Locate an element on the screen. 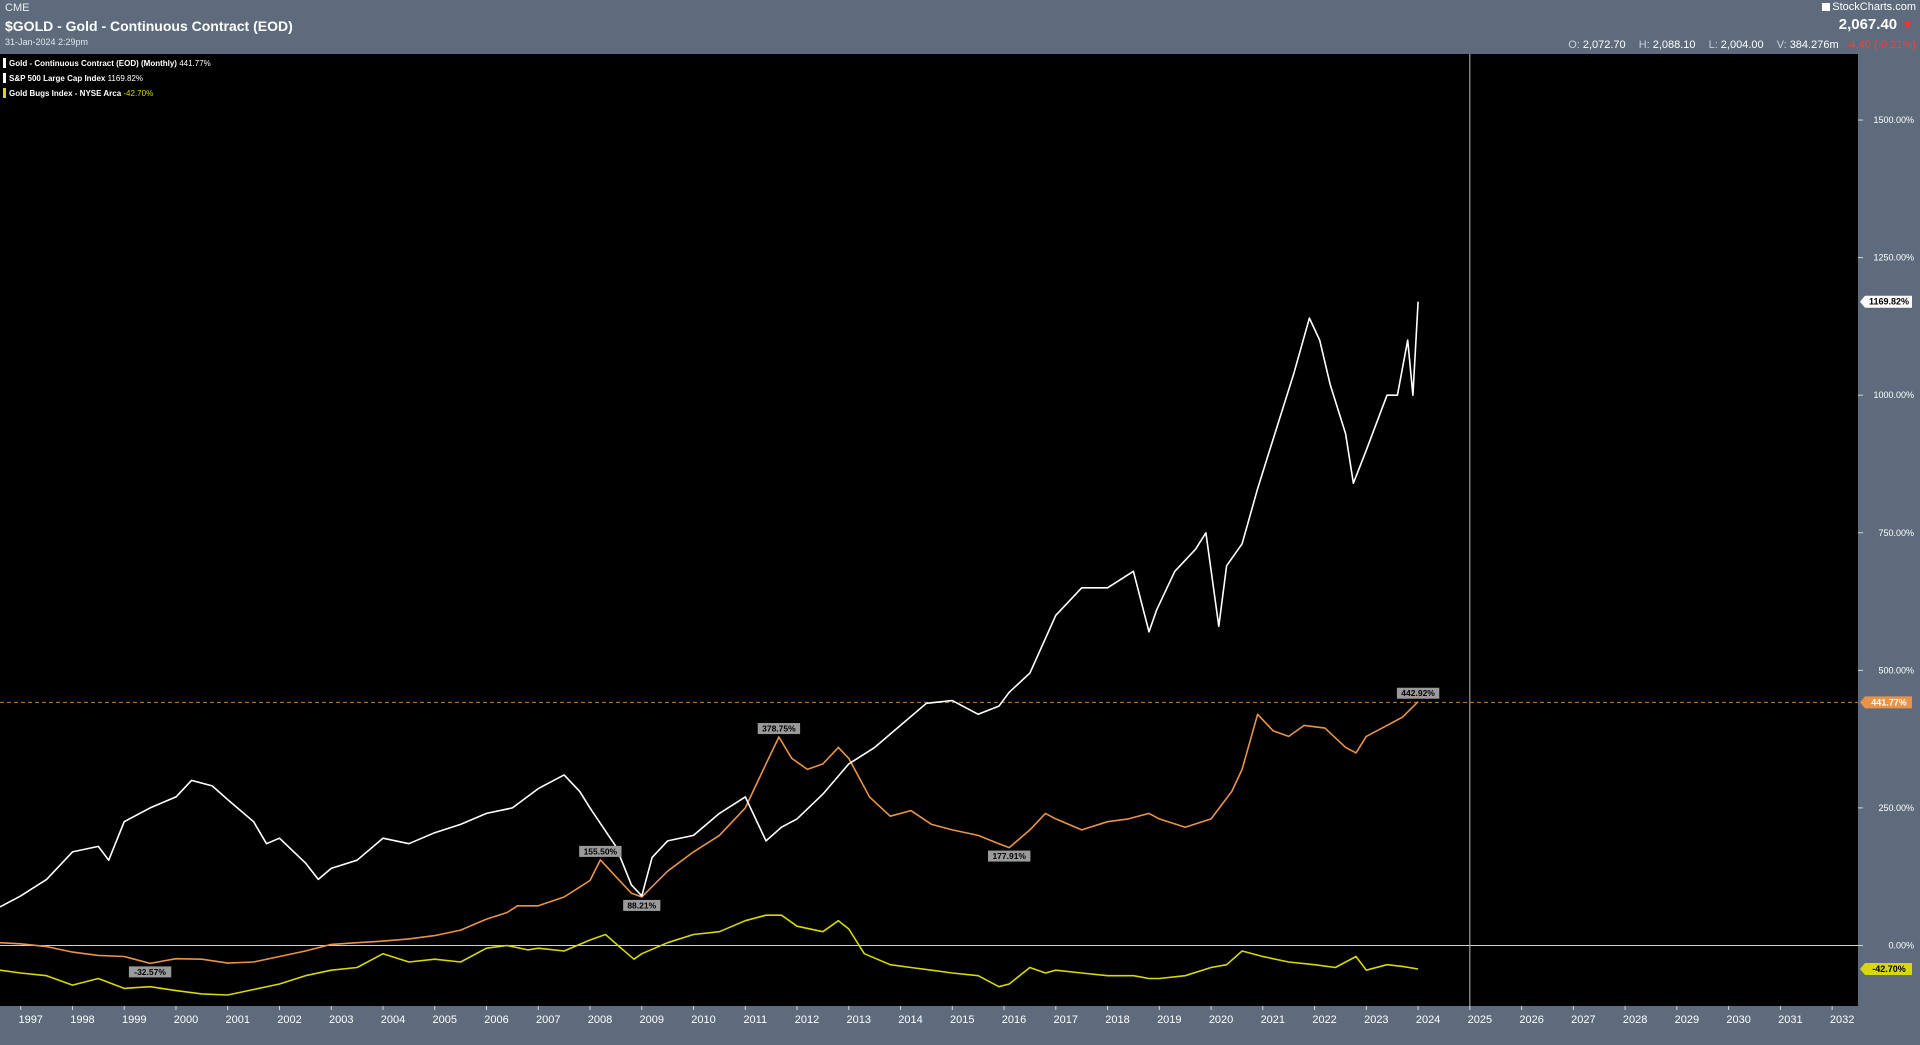 The height and width of the screenshot is (1045, 1920). open-value: 2,072.70 is located at coordinates (1604, 45).